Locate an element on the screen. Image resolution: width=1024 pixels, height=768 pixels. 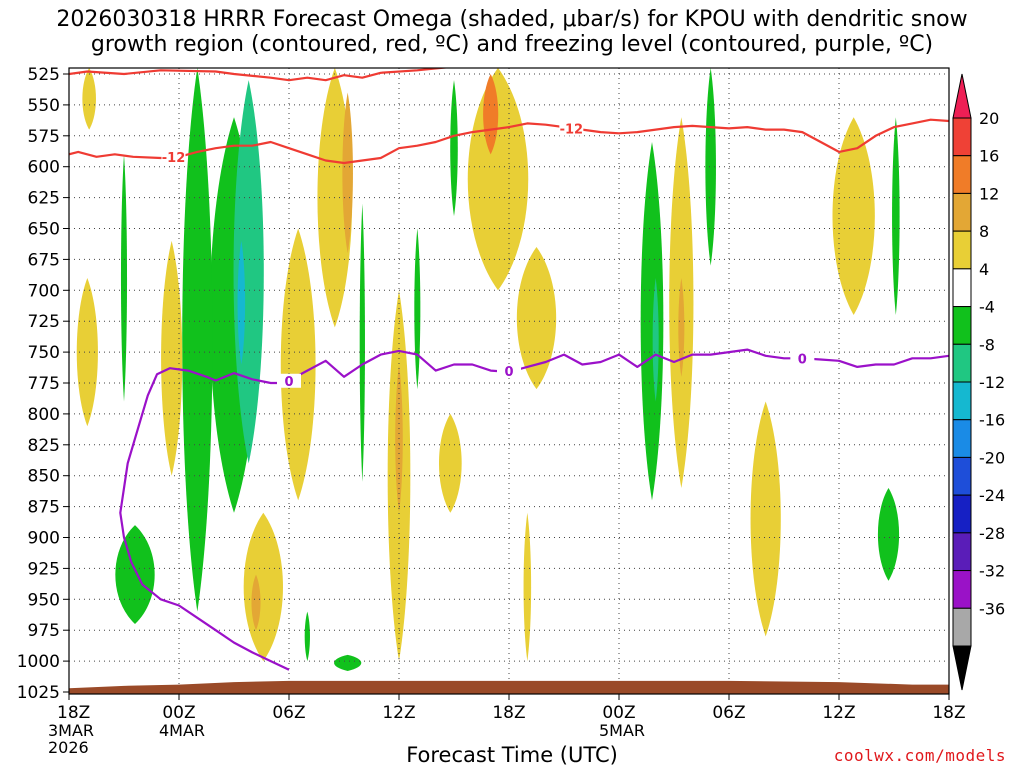
y-tick-label: 825 is located at coordinates (44, 446).